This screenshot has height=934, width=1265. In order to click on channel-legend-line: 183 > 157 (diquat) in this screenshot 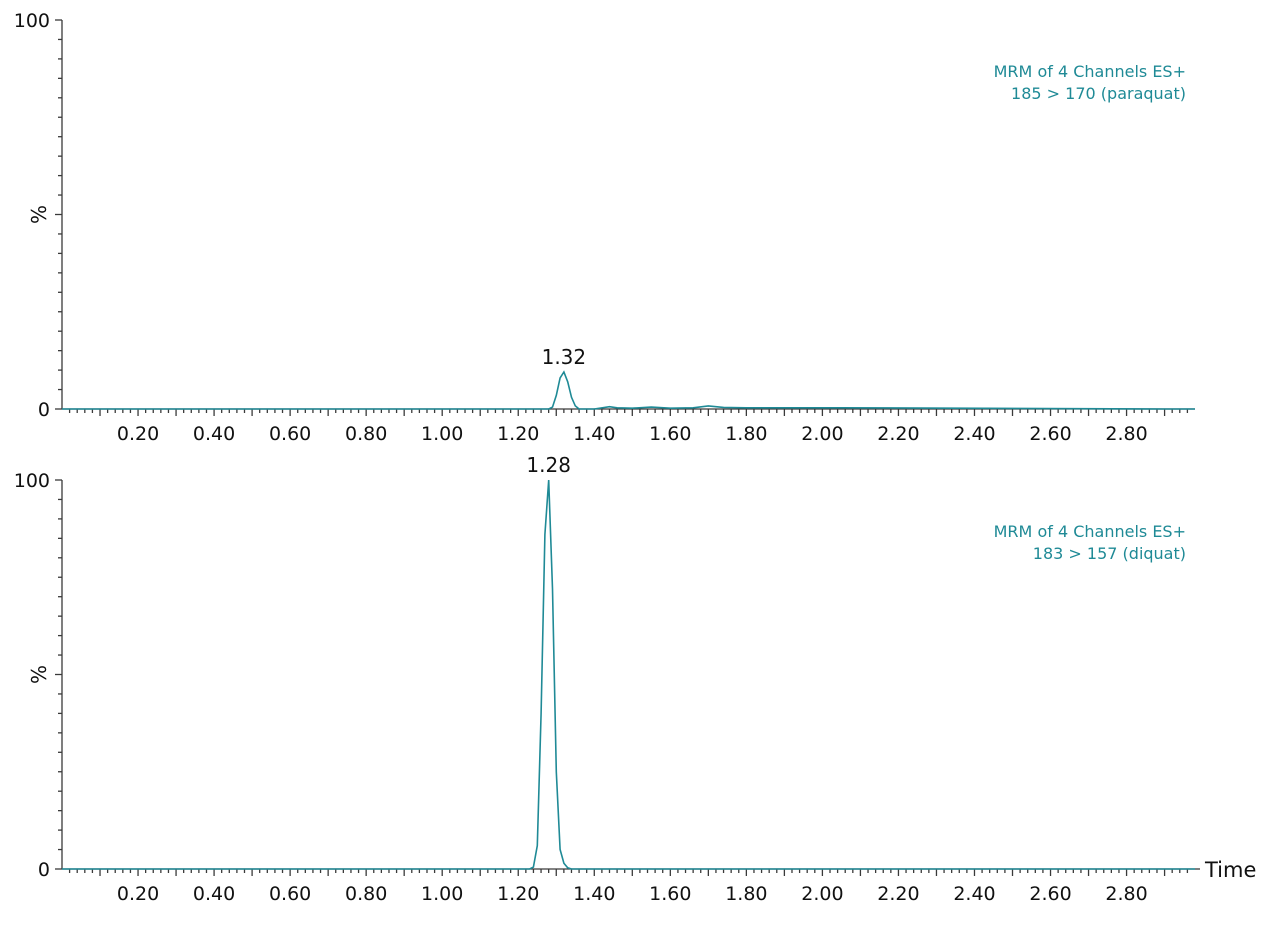, I will do `click(1109, 553)`.